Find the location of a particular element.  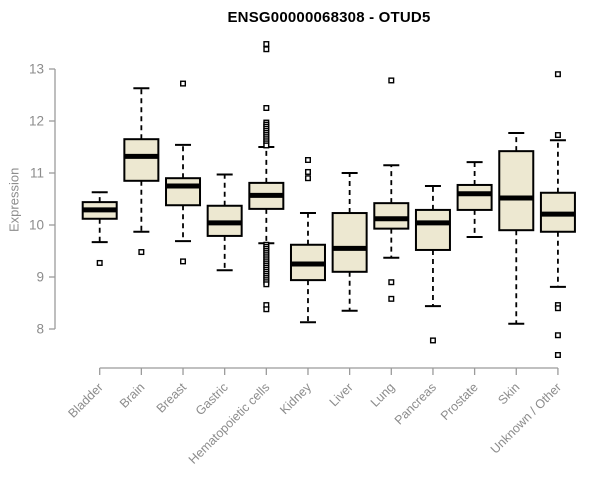

chart-title: ENSG00000068308 - OTUD5 is located at coordinates (329, 17).